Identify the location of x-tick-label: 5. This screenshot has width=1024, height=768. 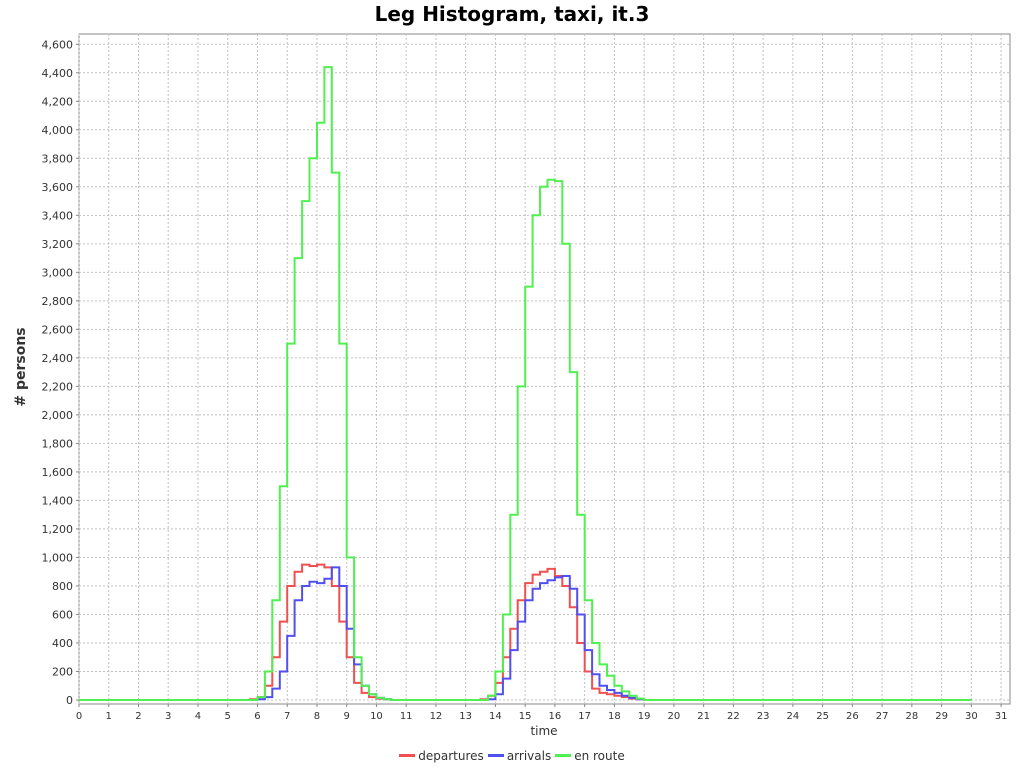
(228, 716).